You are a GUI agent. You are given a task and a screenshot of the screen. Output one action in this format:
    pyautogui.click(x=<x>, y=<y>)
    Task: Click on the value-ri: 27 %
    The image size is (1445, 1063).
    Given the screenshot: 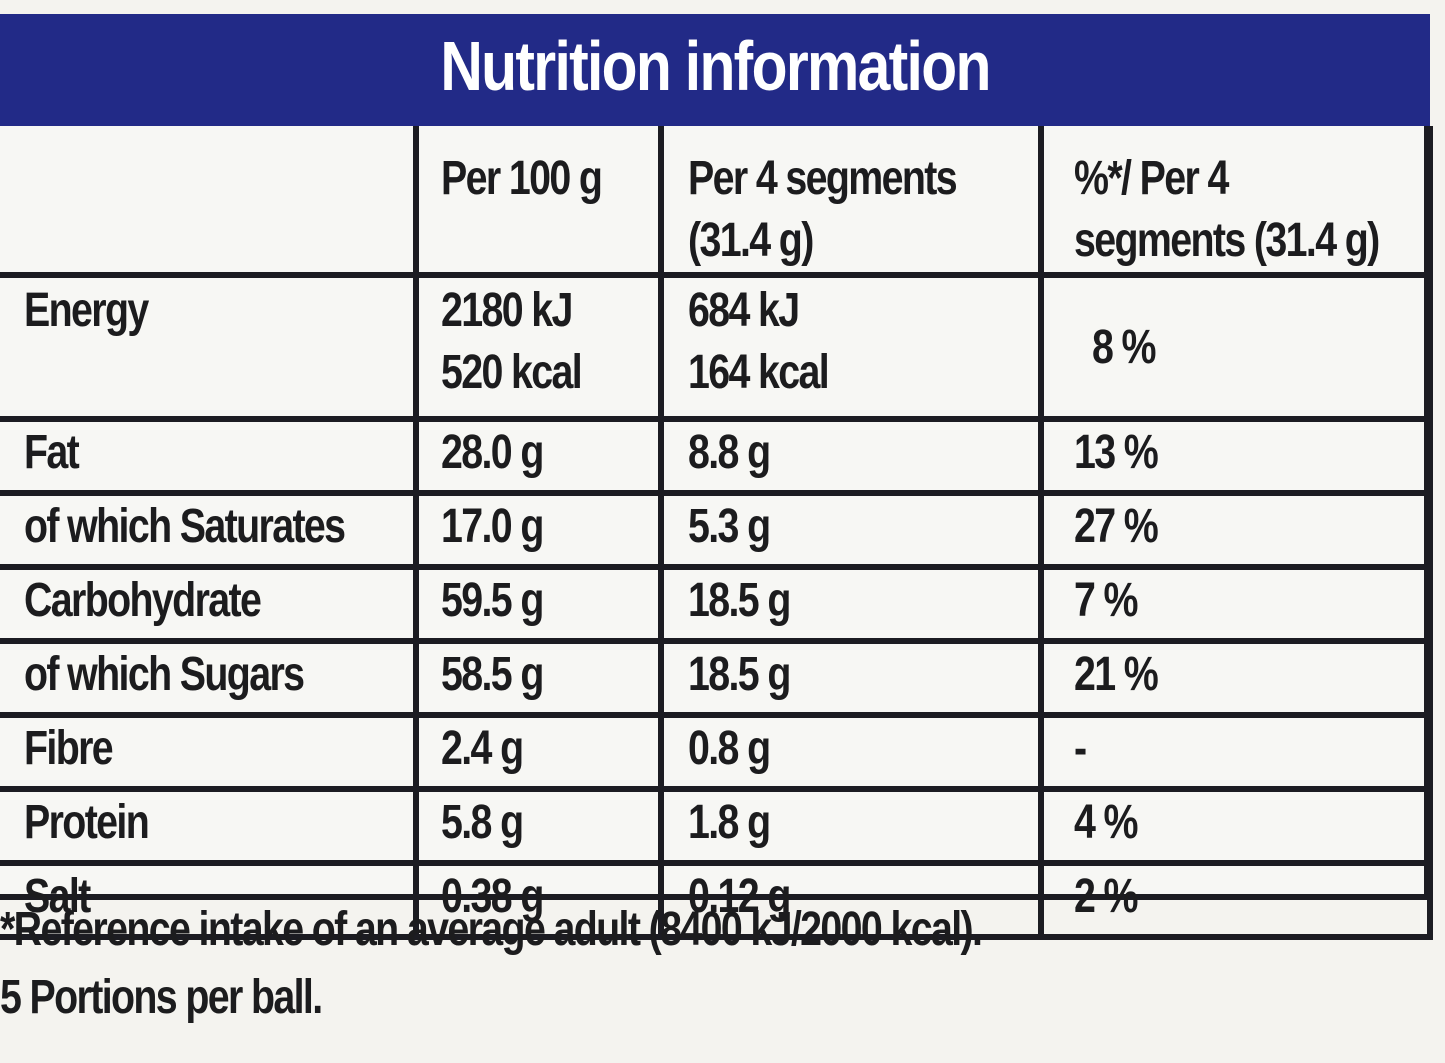 What is the action you would take?
    pyautogui.click(x=1235, y=530)
    